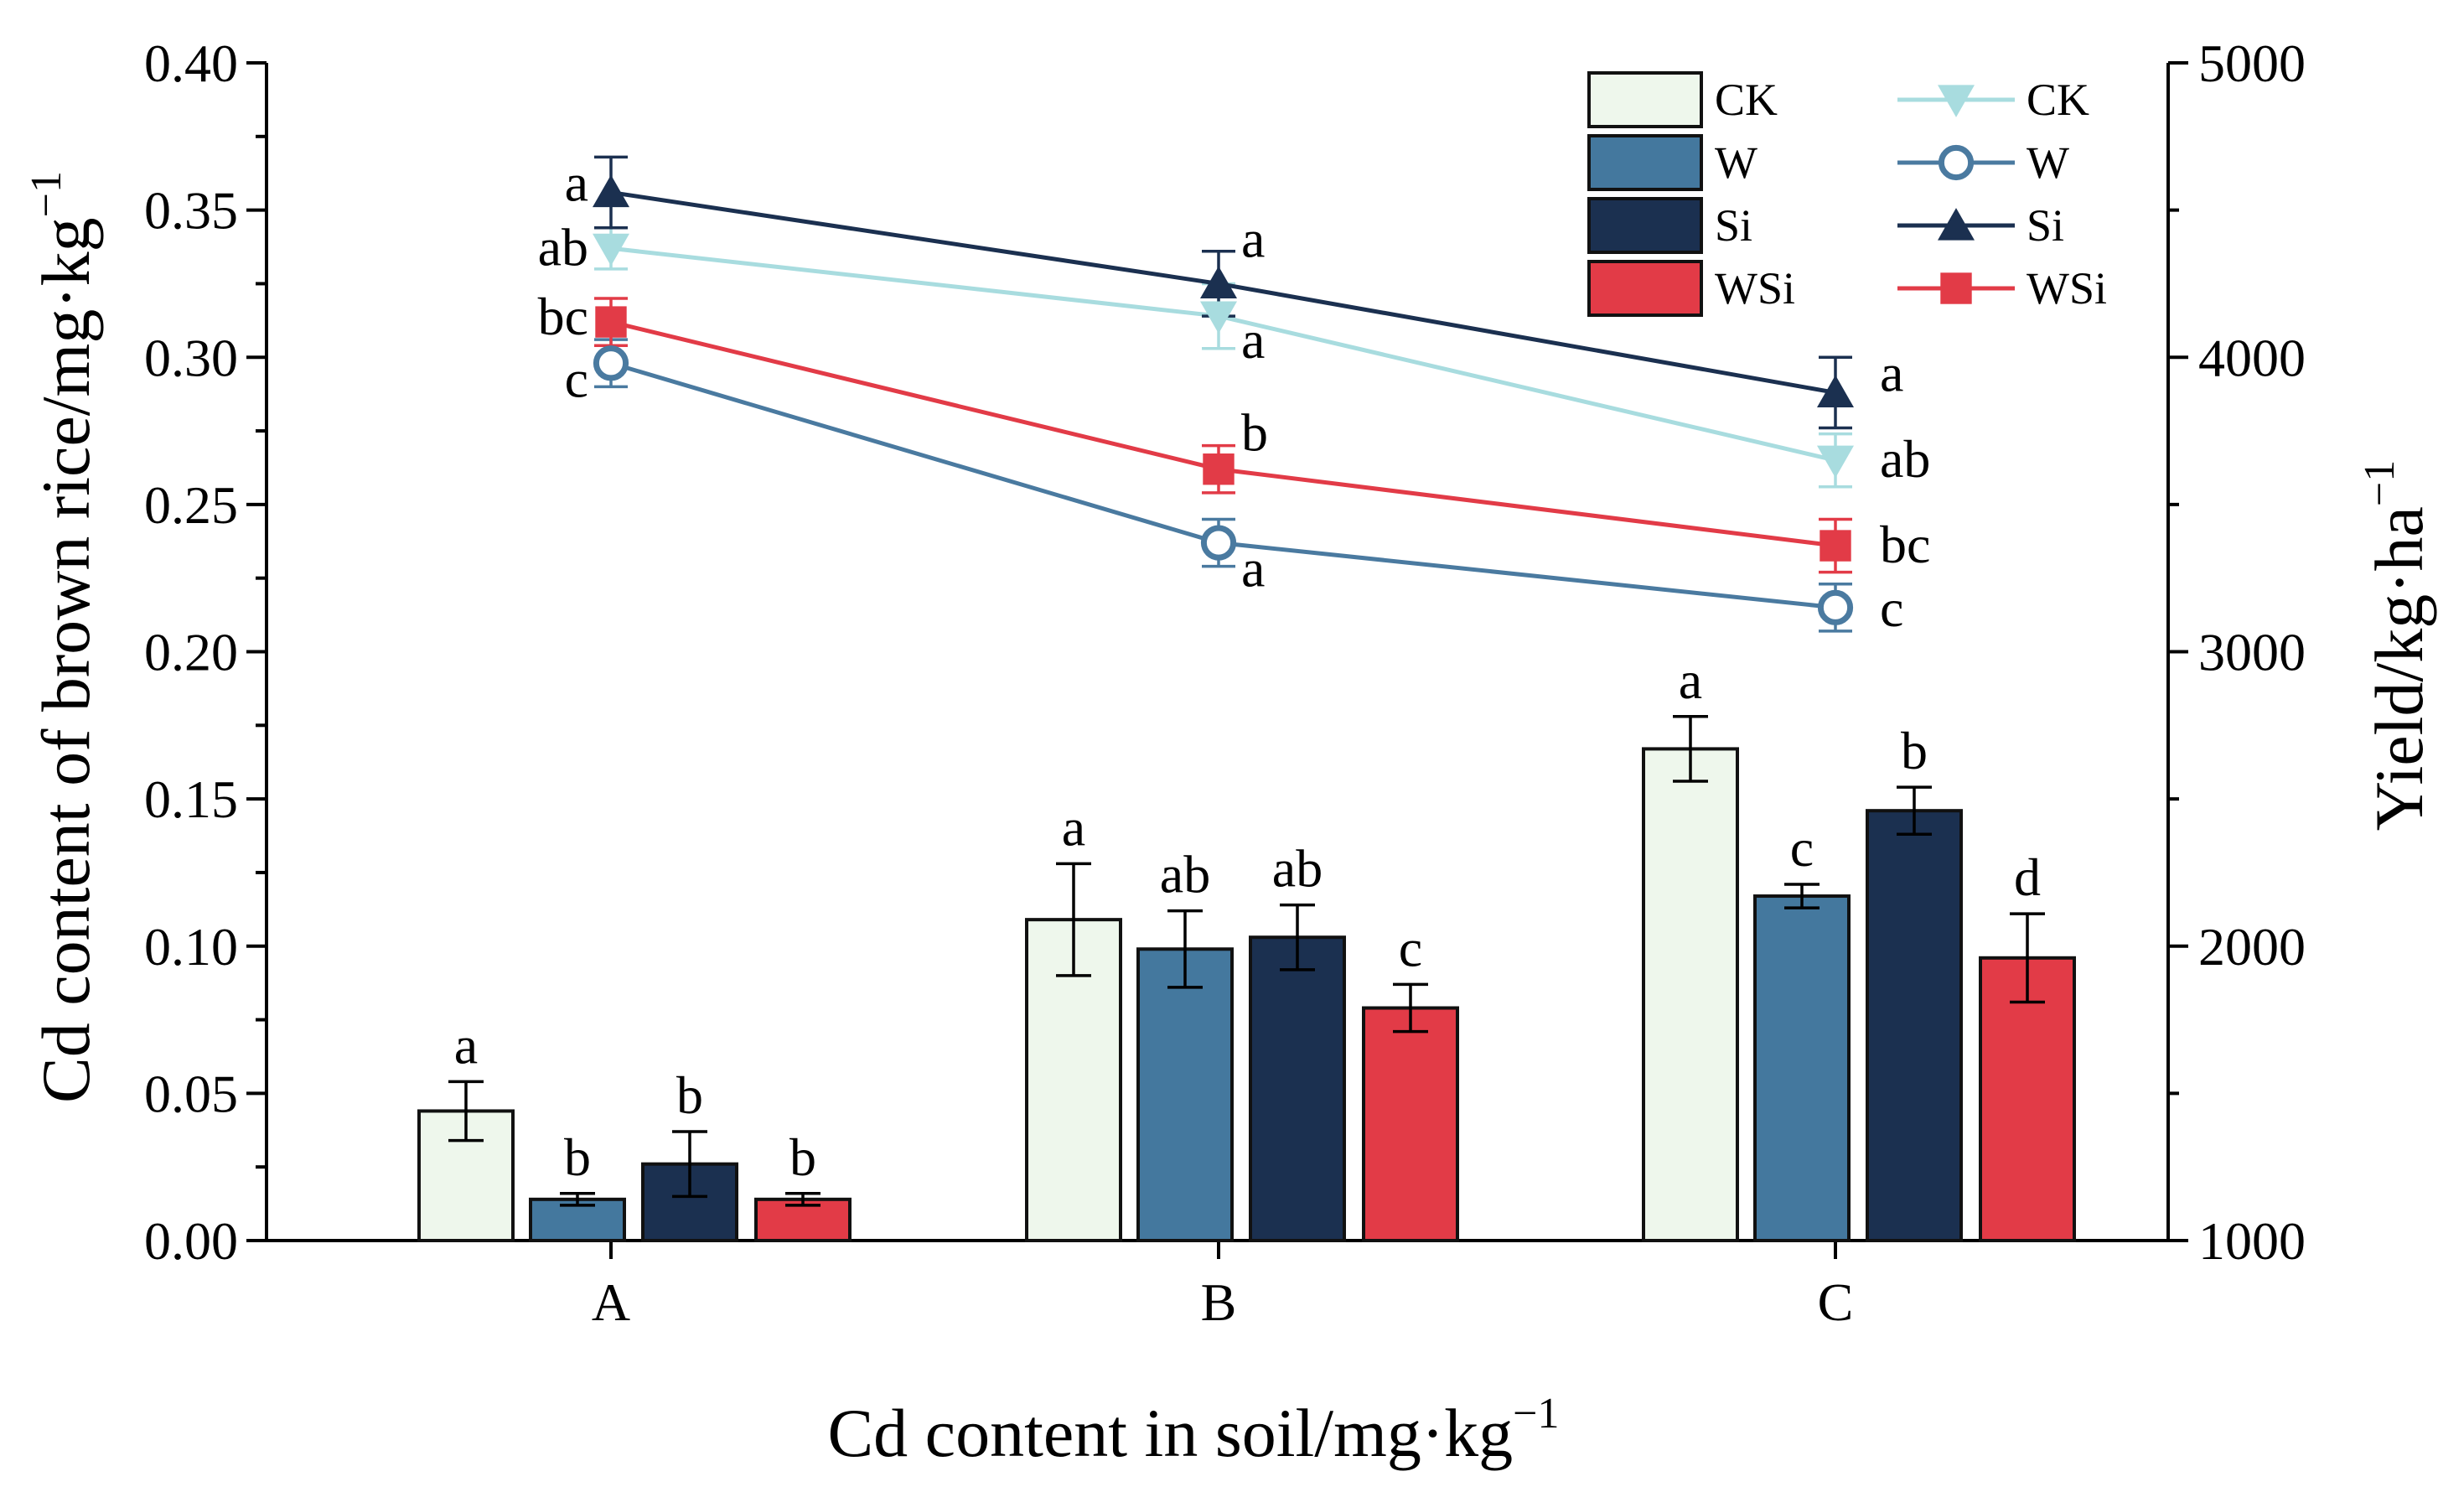 The width and height of the screenshot is (2464, 1487). What do you see at coordinates (191, 653) in the screenshot?
I see `y-tick-label-left: 0.20` at bounding box center [191, 653].